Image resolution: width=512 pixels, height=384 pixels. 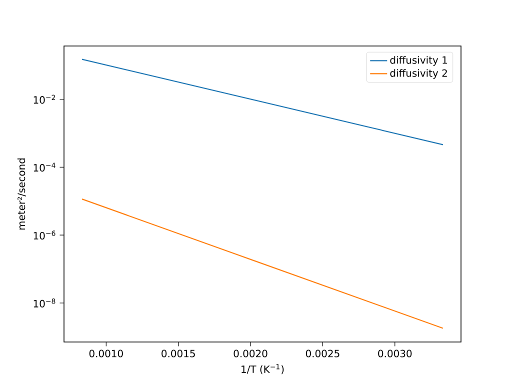 I want to click on legend-label: diffusivity 1, so click(x=418, y=61).